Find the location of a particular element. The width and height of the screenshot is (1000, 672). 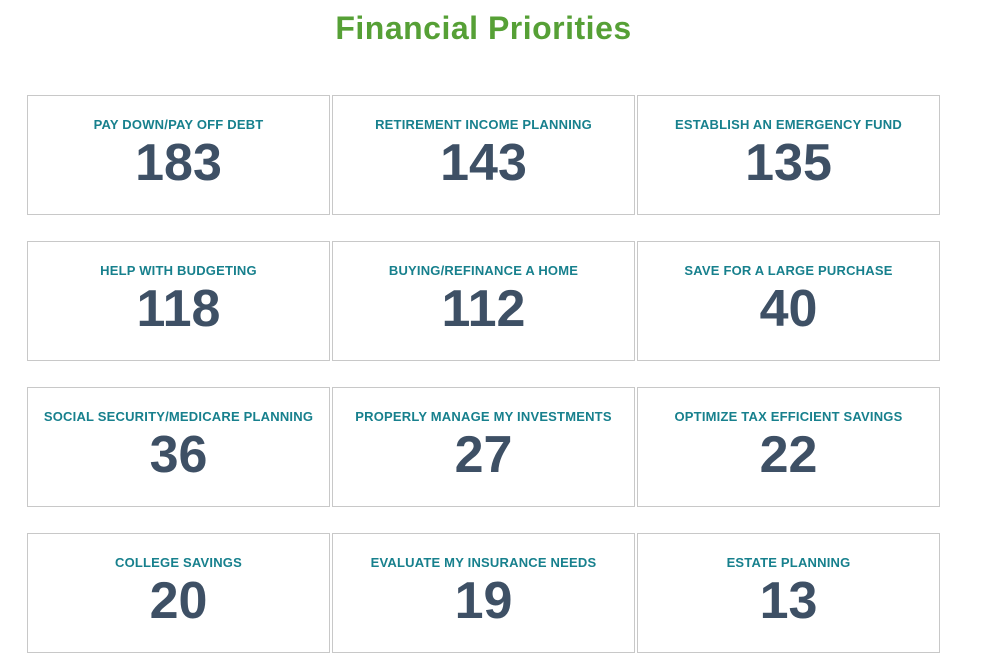

priority-card: OPTIMIZE TAX EFFICIENT SAVINGS 22 is located at coordinates (788, 446).